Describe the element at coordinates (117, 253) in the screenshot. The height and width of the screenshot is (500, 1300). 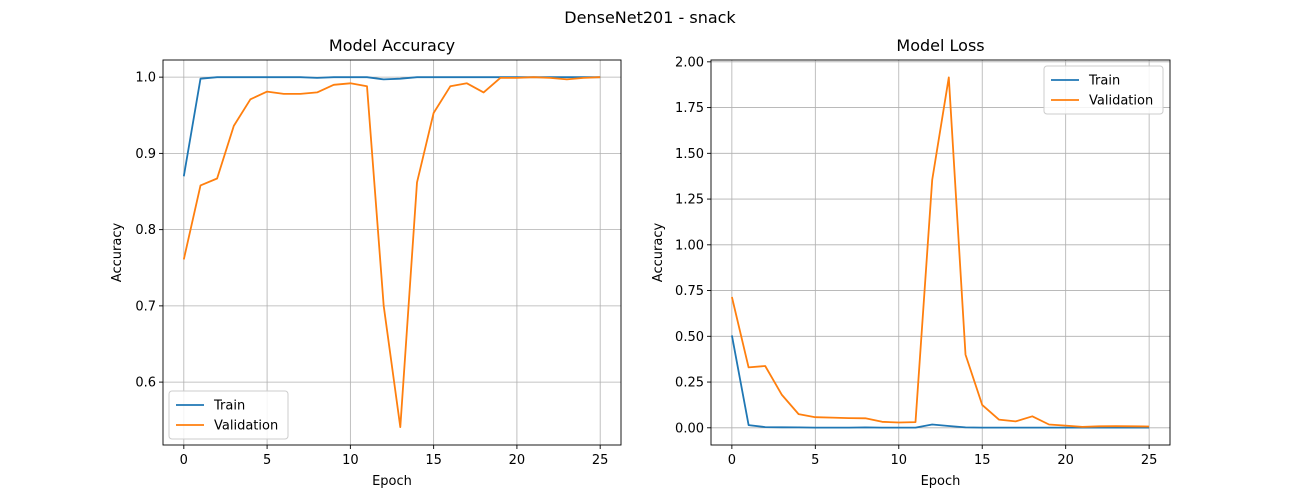
I see `accuracy-ylabel: Accuracy` at that location.